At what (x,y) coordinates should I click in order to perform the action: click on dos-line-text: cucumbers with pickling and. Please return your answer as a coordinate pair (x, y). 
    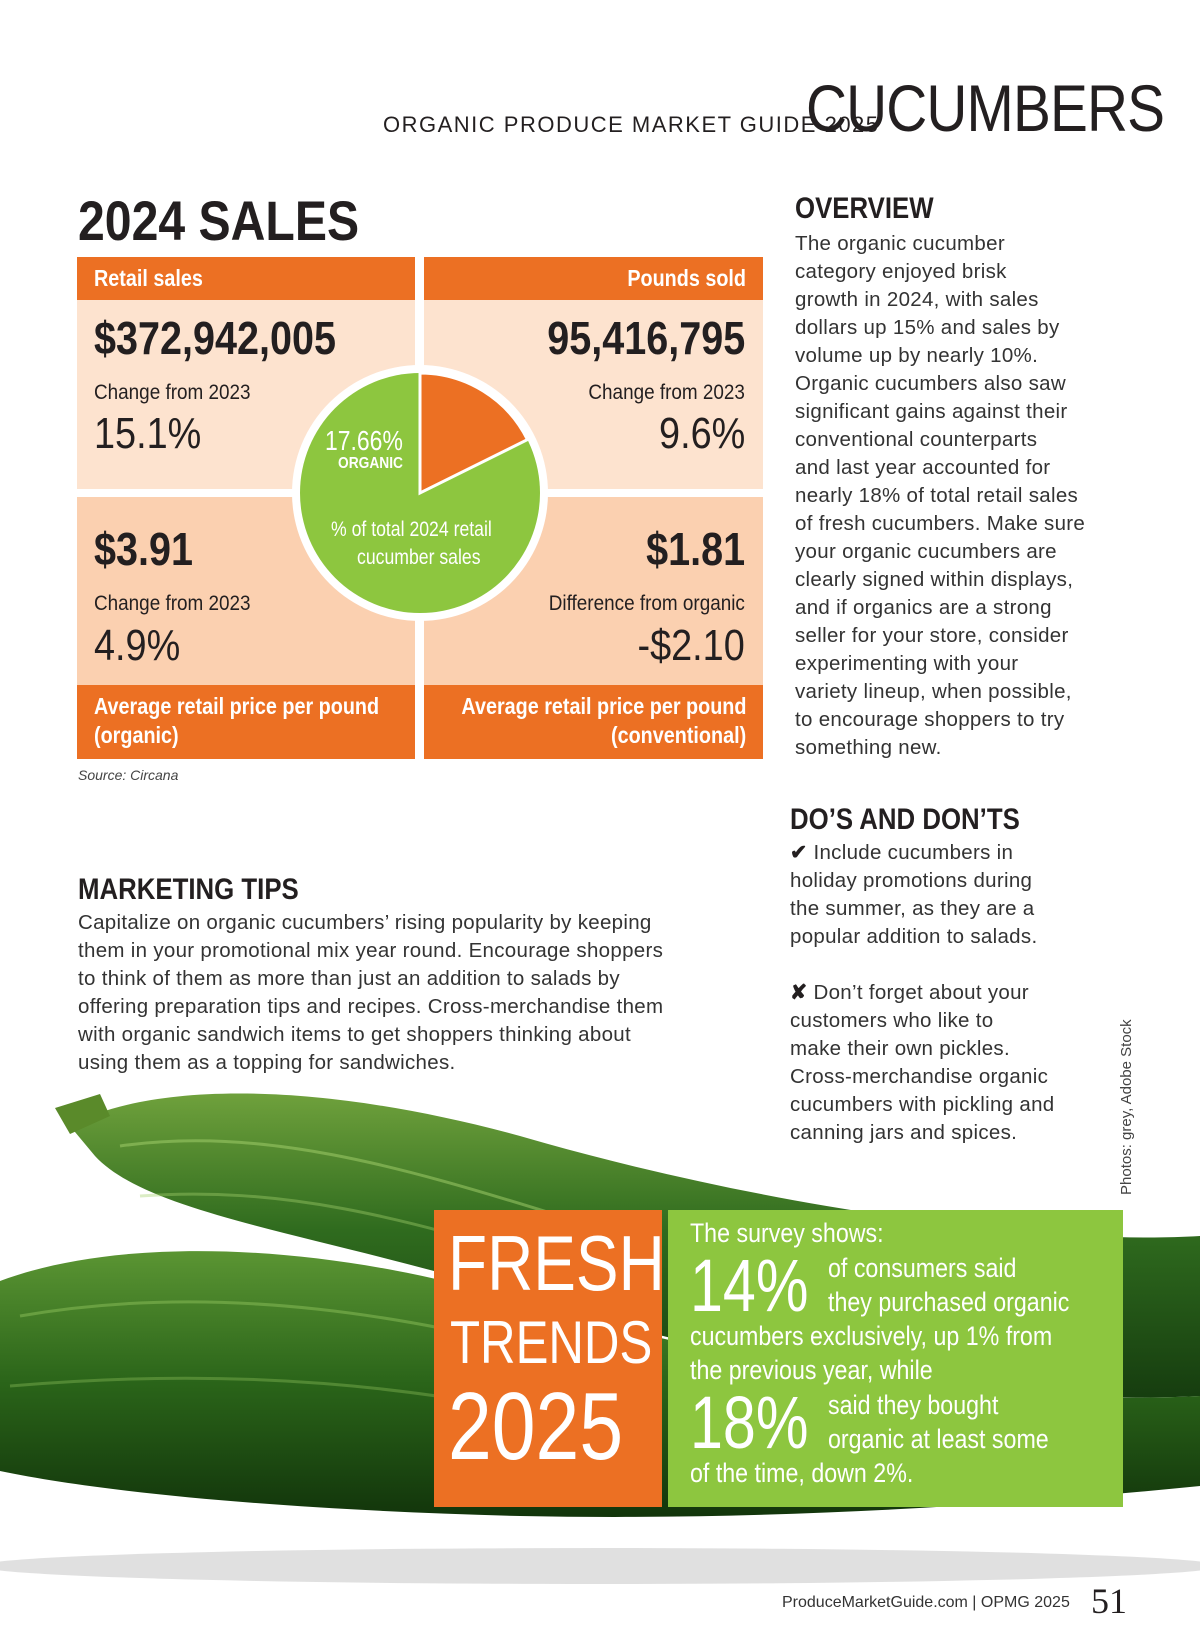
    Looking at the image, I should click on (922, 1104).